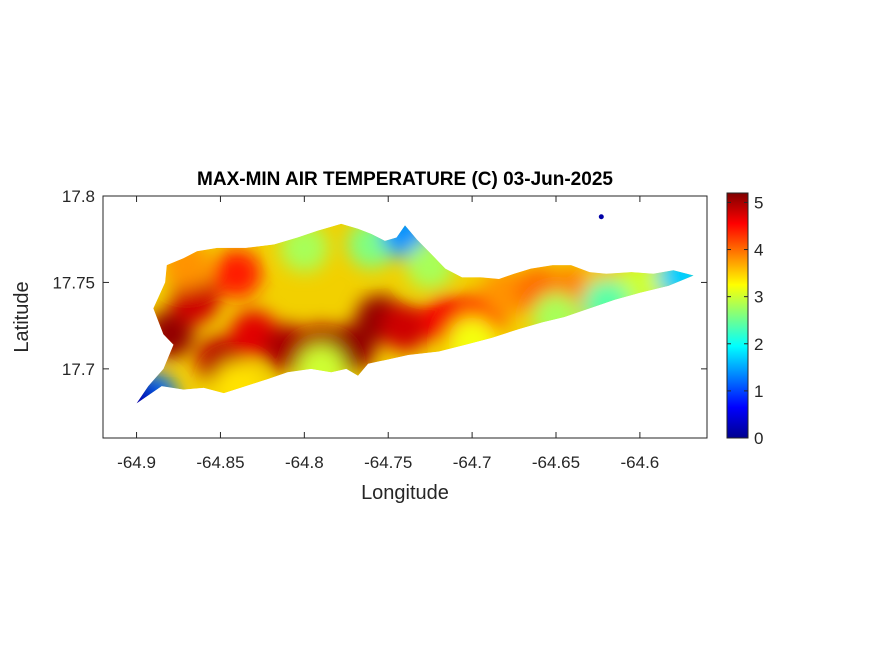 This screenshot has width=875, height=656. Describe the element at coordinates (758, 250) in the screenshot. I see `colorbar-tick-label-4: 4` at that location.